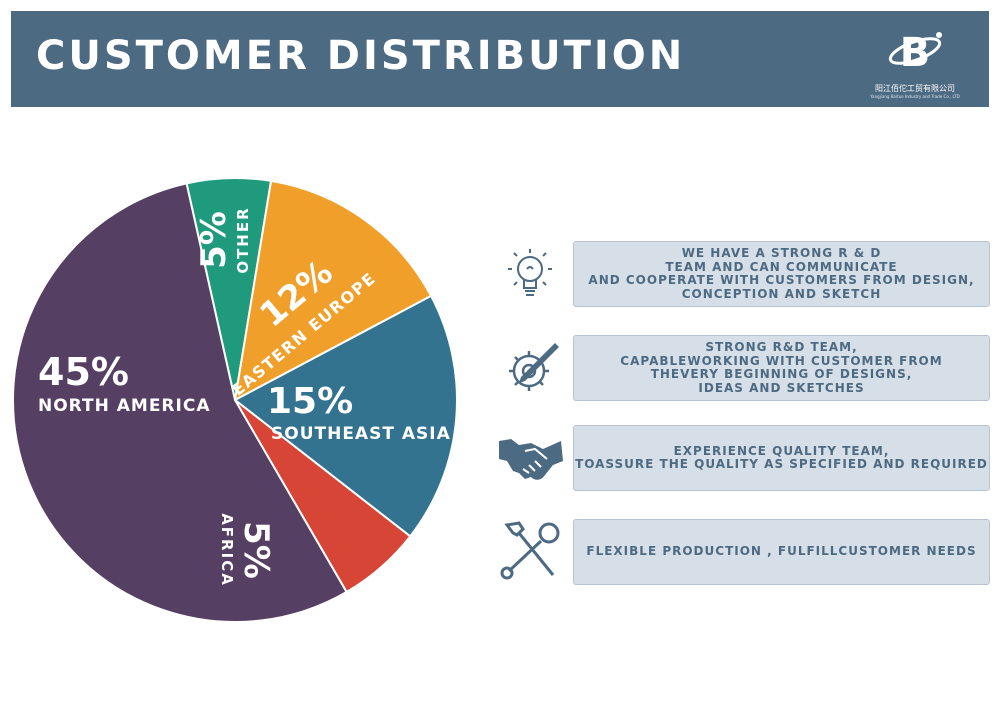 The height and width of the screenshot is (723, 1000). What do you see at coordinates (83, 372) in the screenshot?
I see `slice-value-label: 45%` at bounding box center [83, 372].